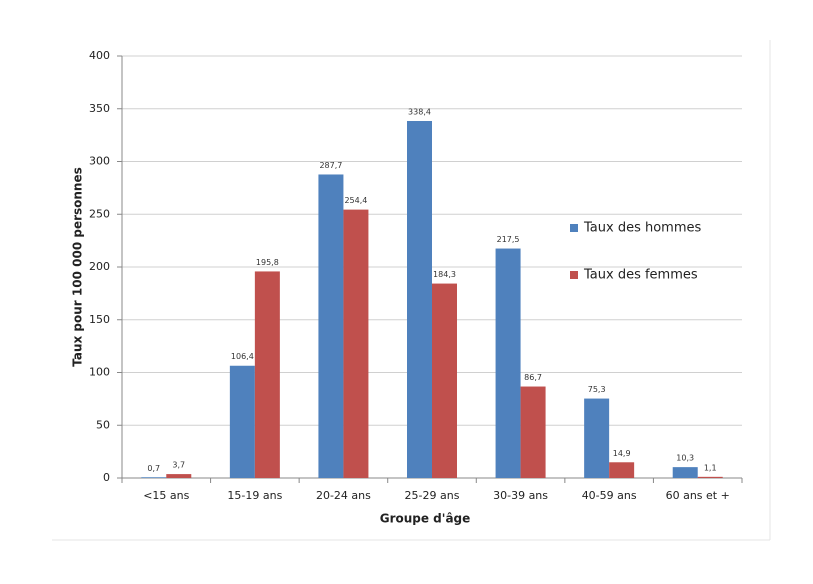 This screenshot has width=813, height=584. Describe the element at coordinates (710, 467) in the screenshot. I see `value-label: 1,1` at that location.